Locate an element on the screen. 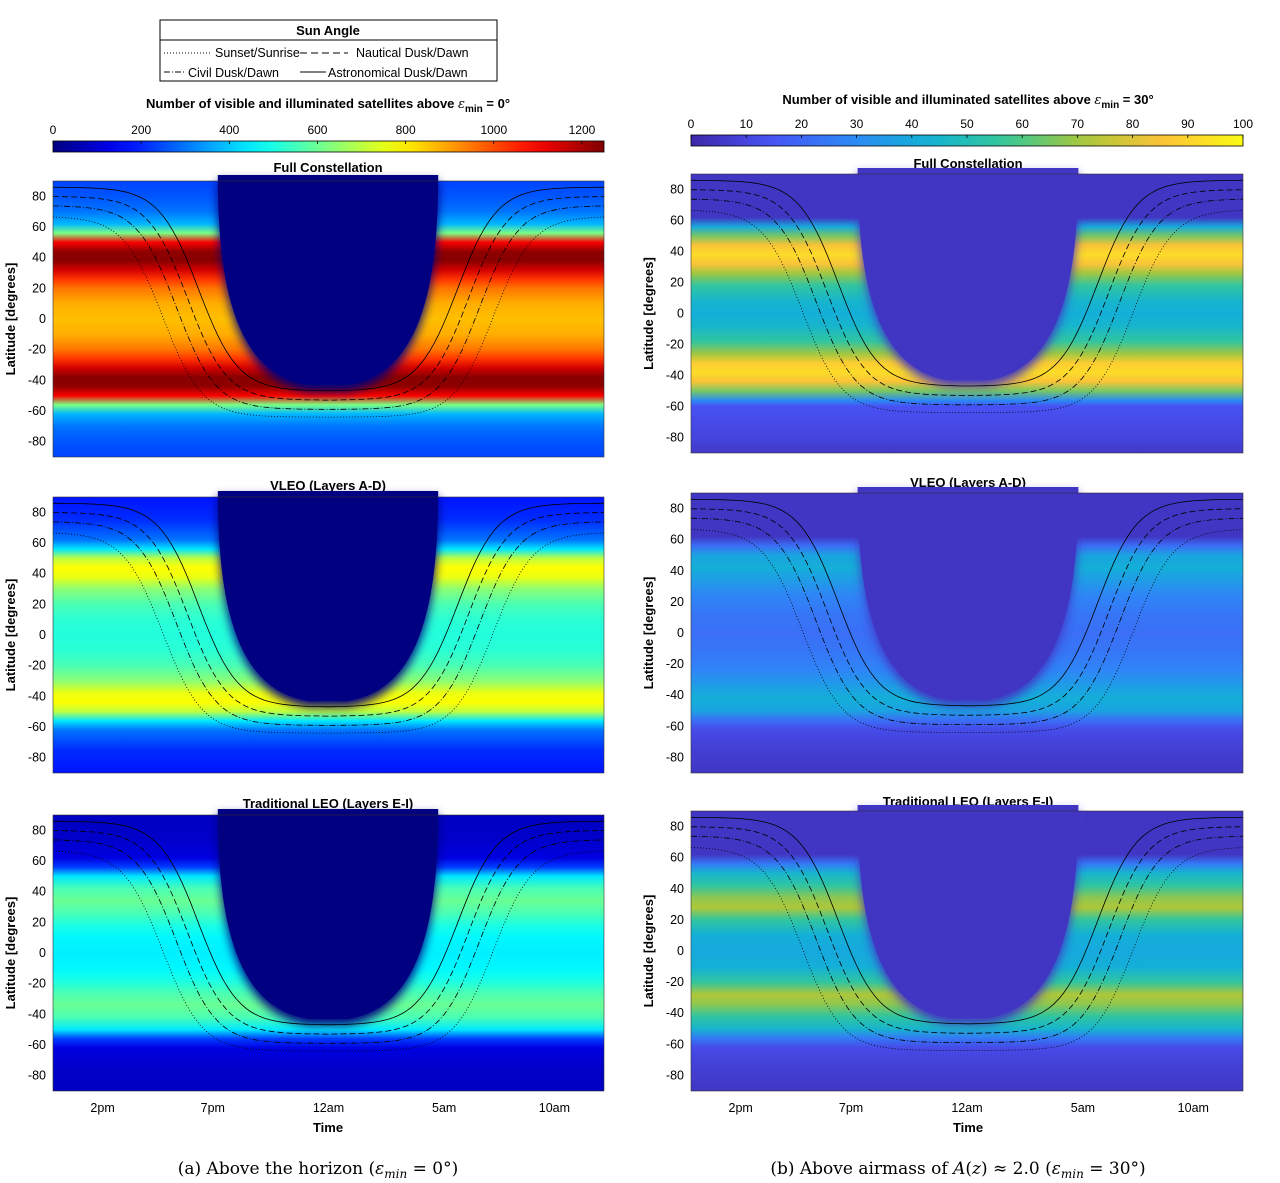 The width and height of the screenshot is (1280, 1183). subplot-title-b2: VLEO (Layers A-D) is located at coordinates (968, 482).